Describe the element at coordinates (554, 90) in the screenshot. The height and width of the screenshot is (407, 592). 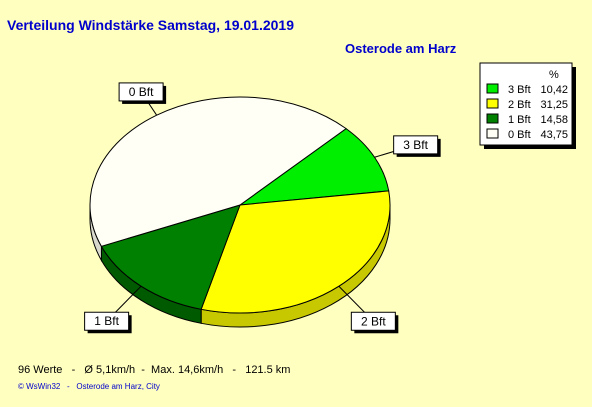
I see `legend-value: 10,42` at that location.